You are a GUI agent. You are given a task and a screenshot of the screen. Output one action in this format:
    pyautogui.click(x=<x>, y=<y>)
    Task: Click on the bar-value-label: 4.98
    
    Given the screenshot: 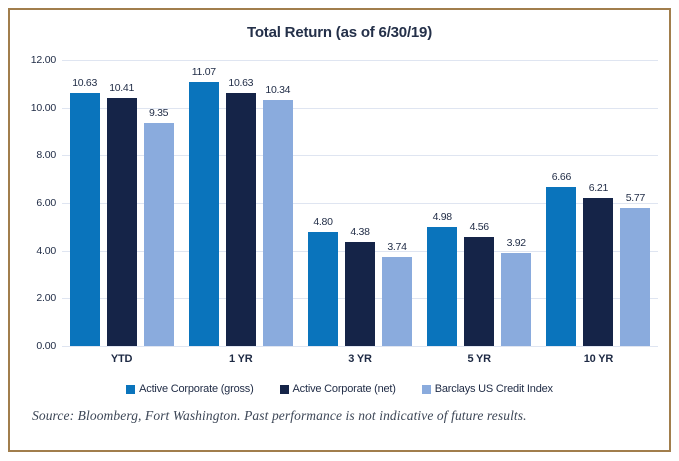 What is the action you would take?
    pyautogui.click(x=442, y=217)
    